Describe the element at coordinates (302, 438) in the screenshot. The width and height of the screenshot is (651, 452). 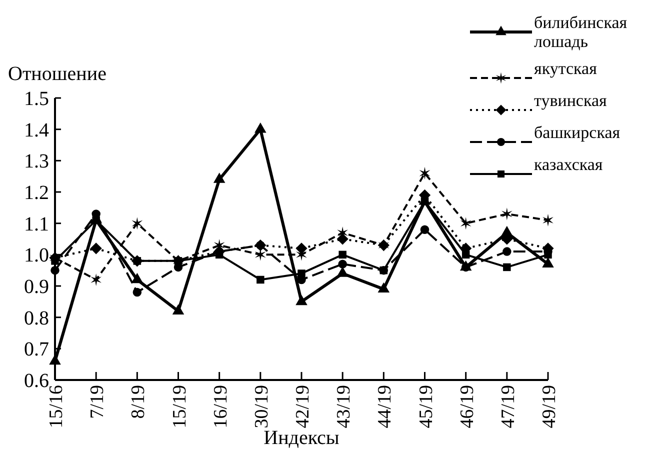
I see `x-axis-title: Индексы` at that location.